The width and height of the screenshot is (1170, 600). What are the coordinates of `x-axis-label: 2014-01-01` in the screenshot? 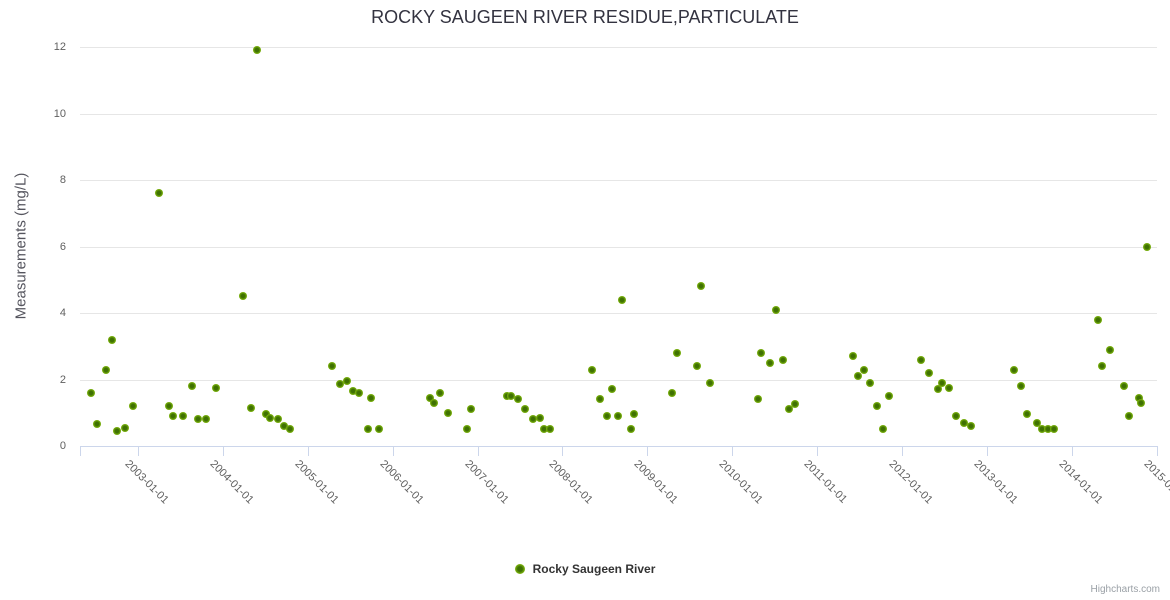 It's located at (1080, 482).